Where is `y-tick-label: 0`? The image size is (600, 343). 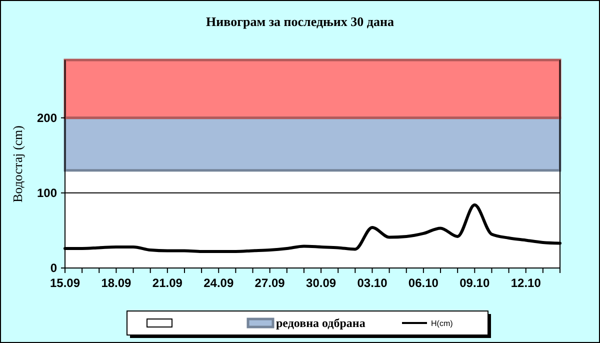
y-tick-label: 0 is located at coordinates (54, 268).